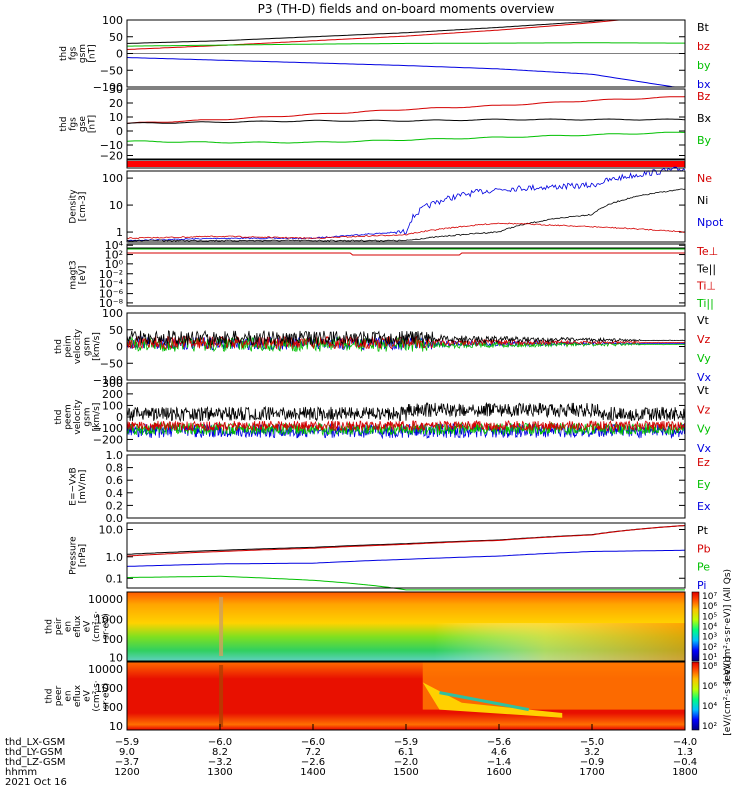 The width and height of the screenshot is (750, 804). I want to click on xaxis-value: 1.3, so click(685, 752).